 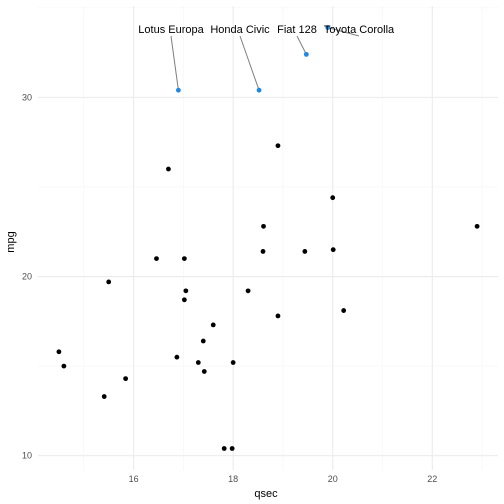 What do you see at coordinates (27, 97) in the screenshot?
I see `y-tick-label: 30` at bounding box center [27, 97].